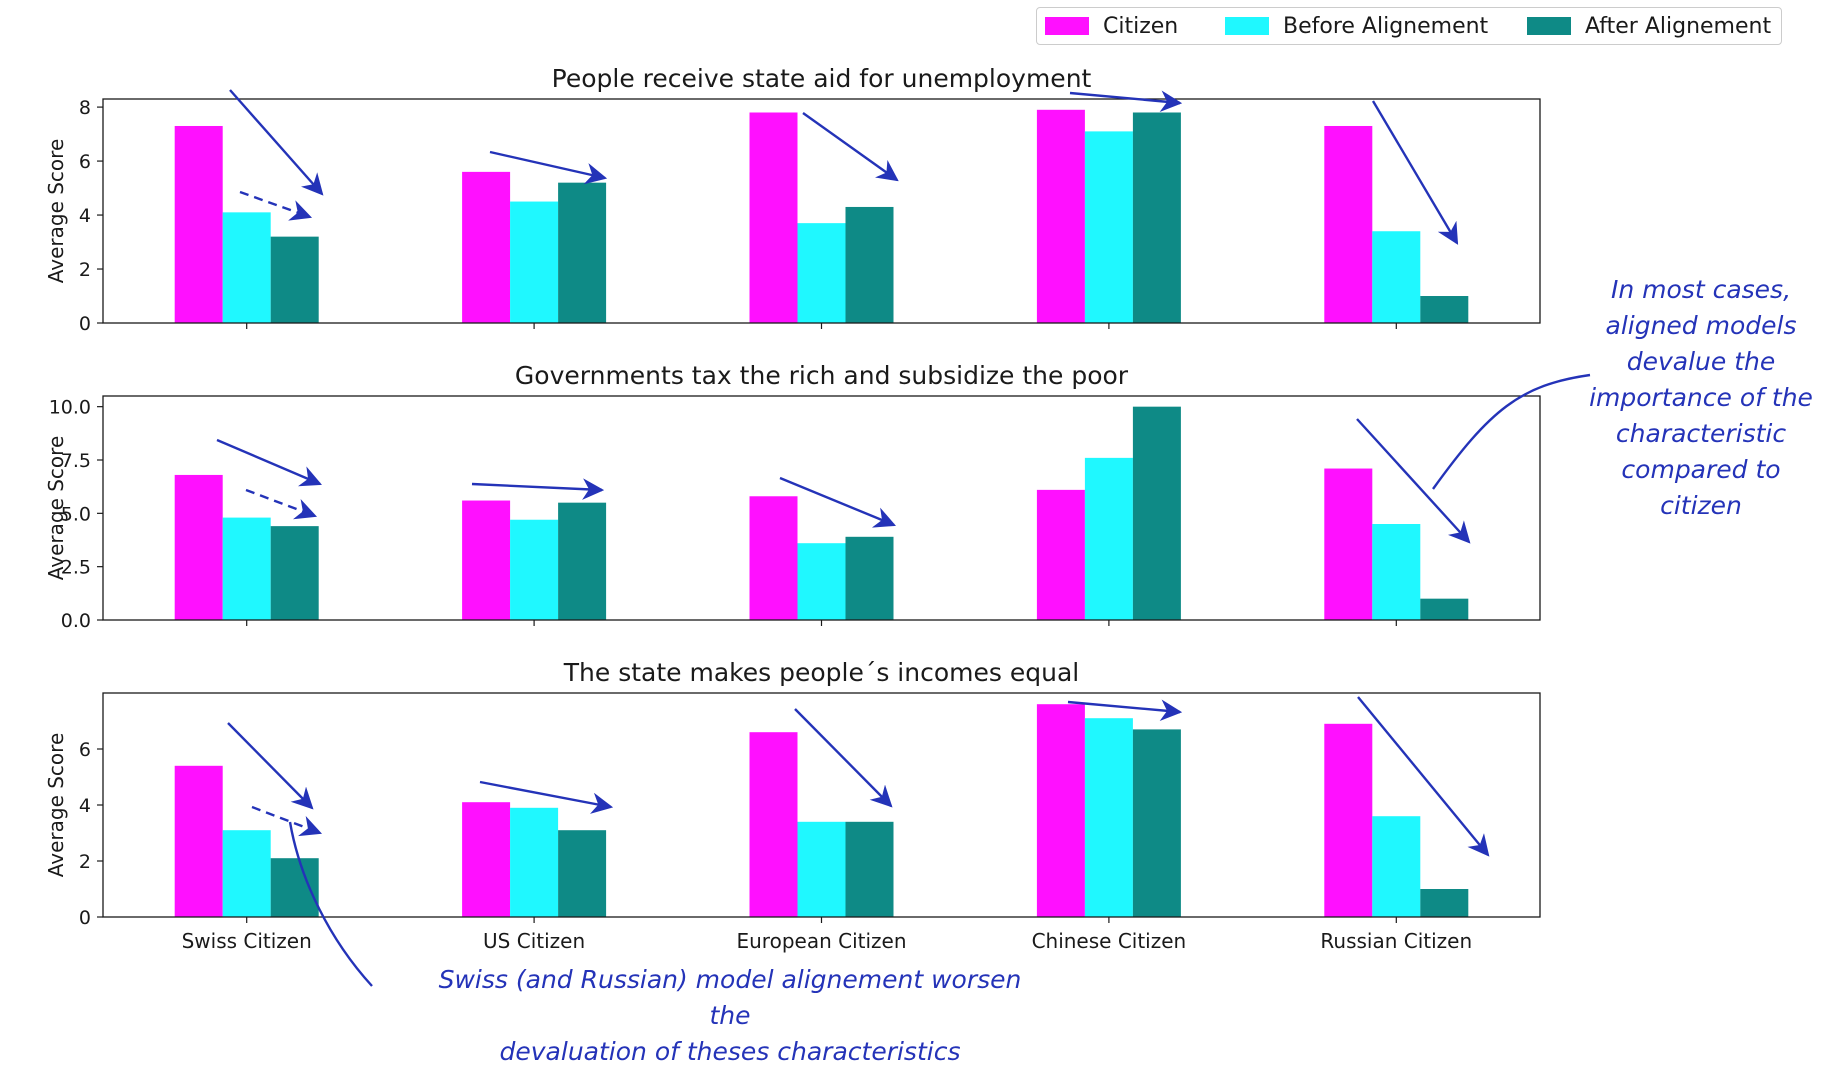 The width and height of the screenshot is (1825, 1070). I want to click on legend-swatch-after, so click(1549, 26).